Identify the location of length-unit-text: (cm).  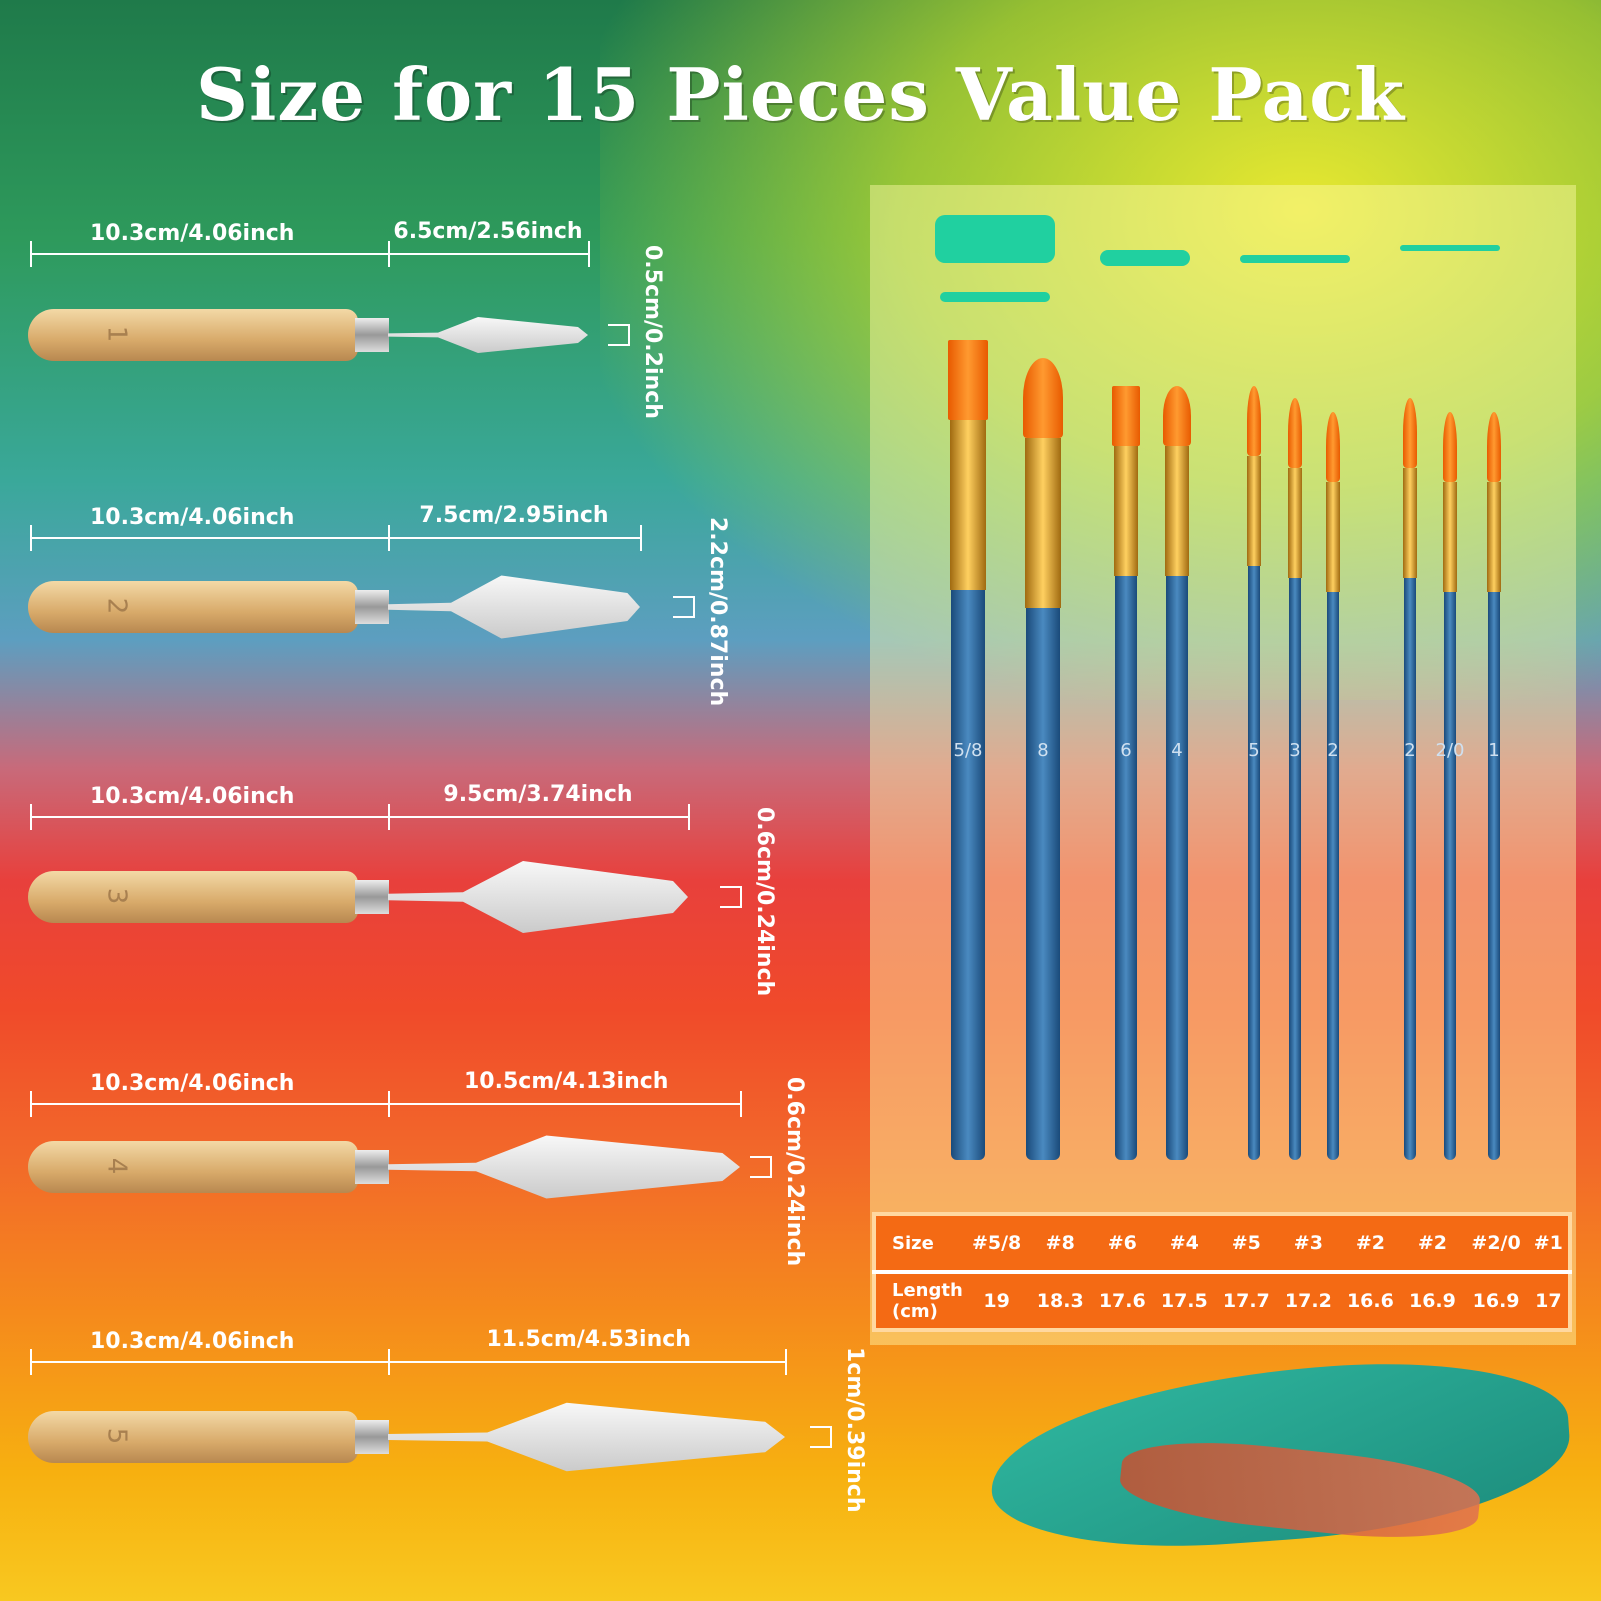
(915, 1311).